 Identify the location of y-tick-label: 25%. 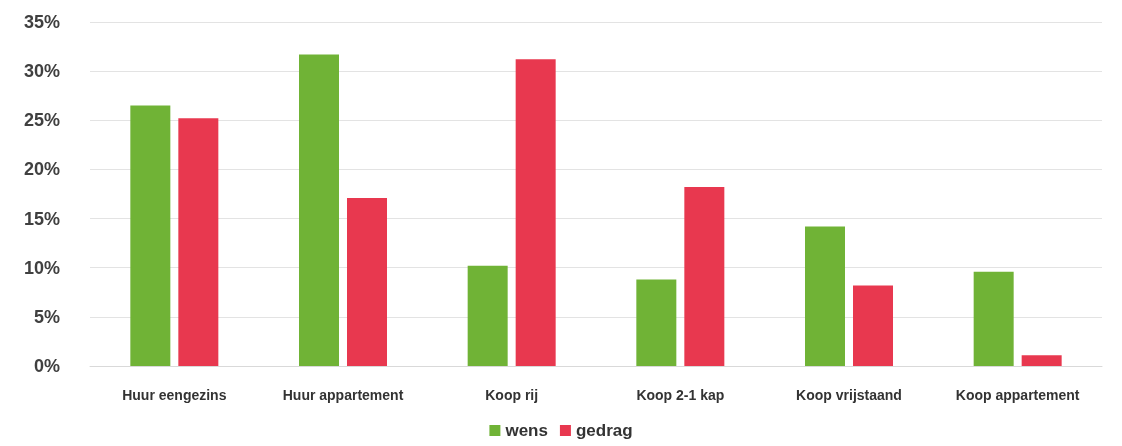
(41, 120).